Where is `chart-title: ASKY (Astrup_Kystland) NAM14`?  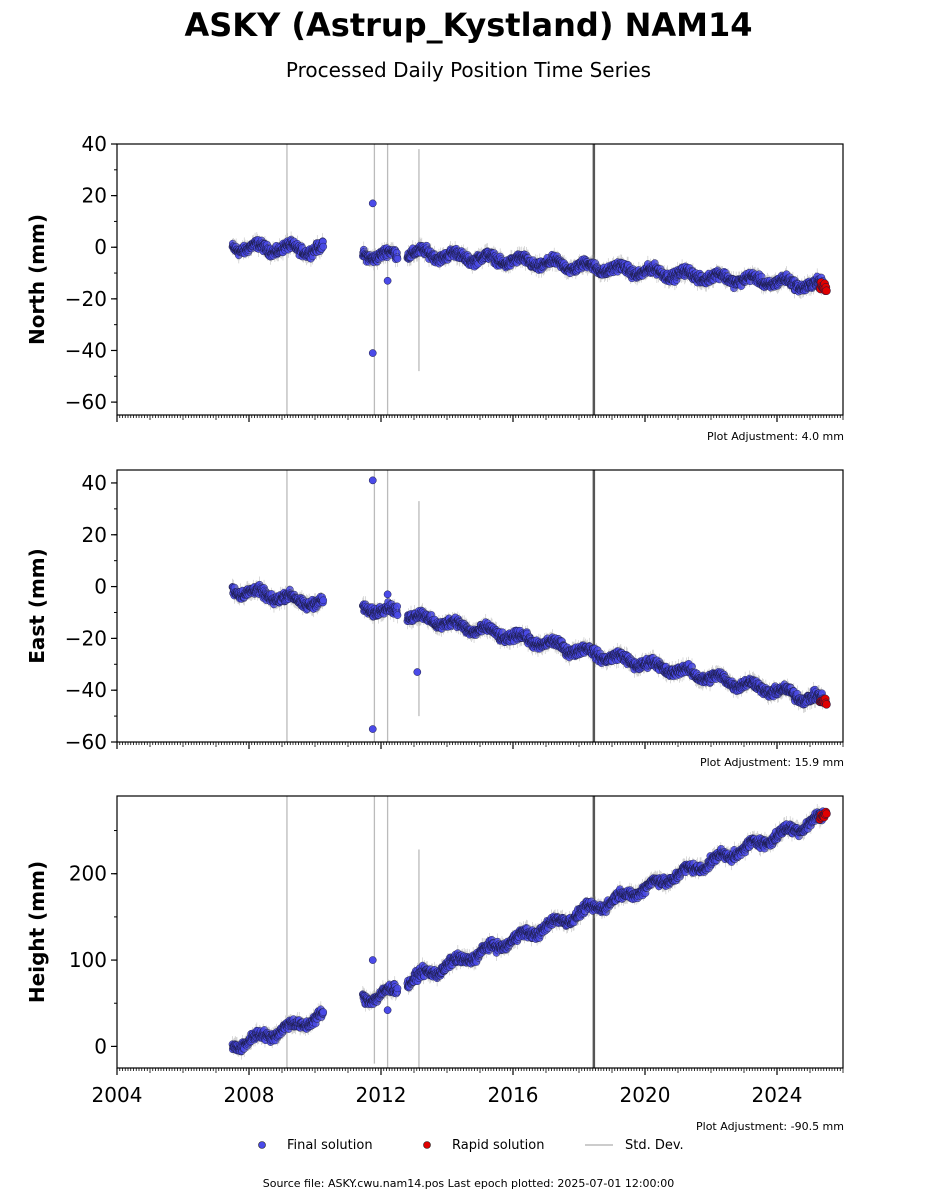
chart-title: ASKY (Astrup_Kystland) NAM14 is located at coordinates (468, 25).